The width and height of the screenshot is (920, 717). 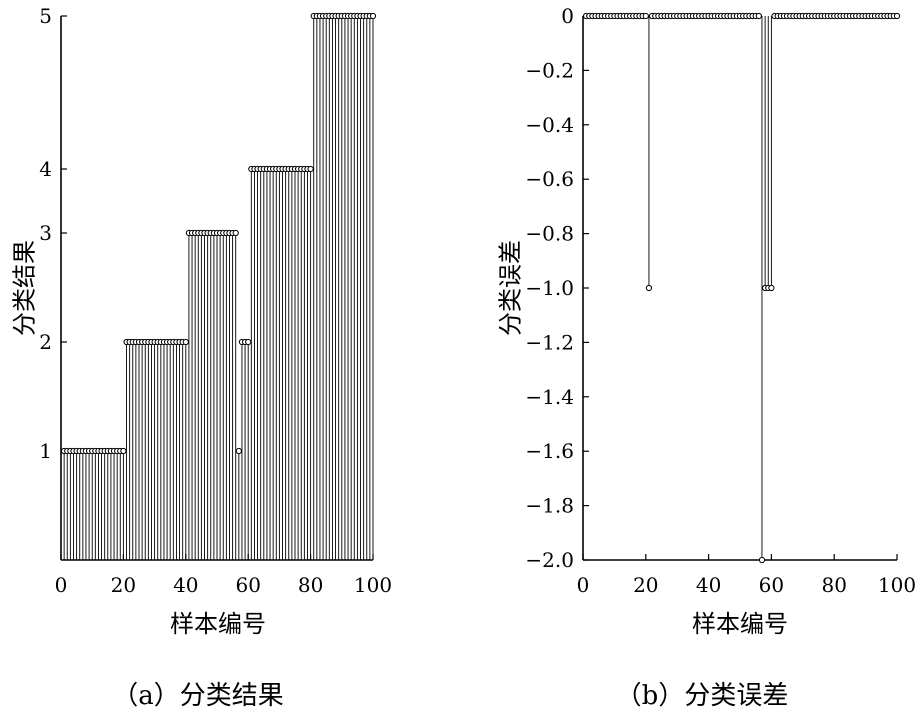 What do you see at coordinates (45, 233) in the screenshot?
I see `y-tick-label: 3` at bounding box center [45, 233].